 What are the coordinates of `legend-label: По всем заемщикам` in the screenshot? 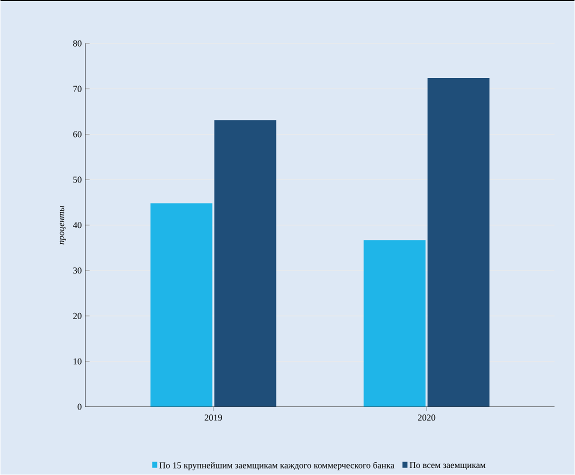 It's located at (448, 466).